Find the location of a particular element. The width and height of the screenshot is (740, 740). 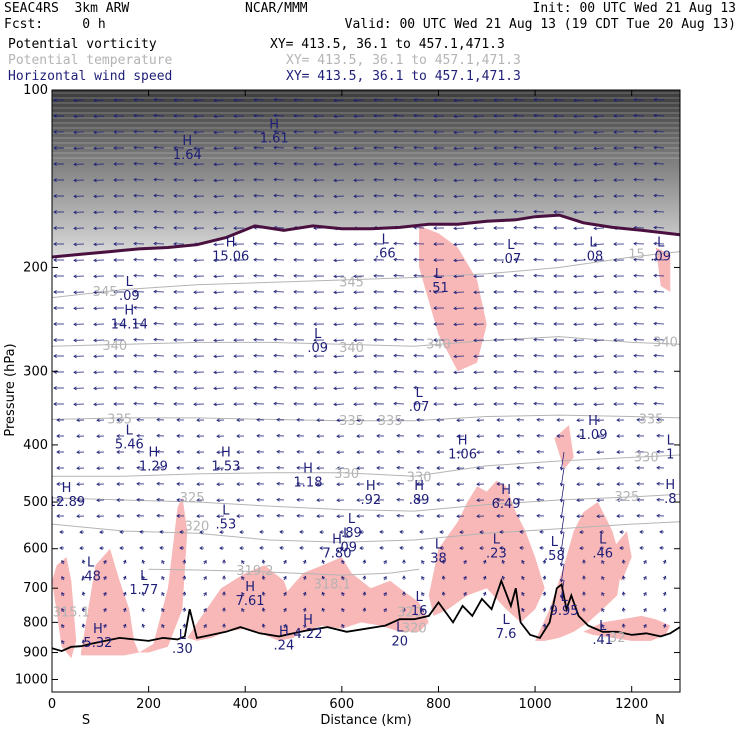

x-tick-label: 400 is located at coordinates (245, 704).